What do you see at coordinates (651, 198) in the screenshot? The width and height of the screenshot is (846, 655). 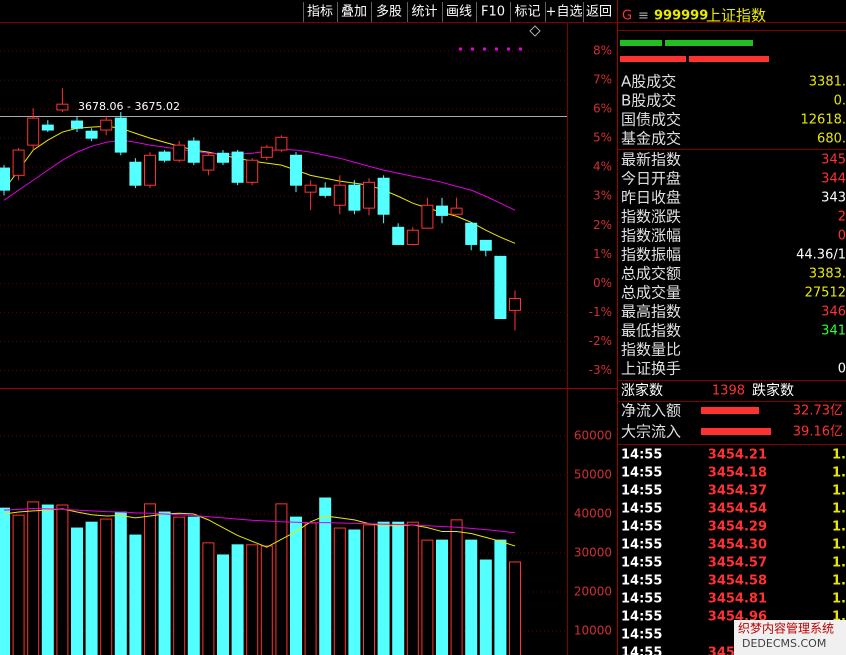 I see `quote-label: 昨日收盘` at bounding box center [651, 198].